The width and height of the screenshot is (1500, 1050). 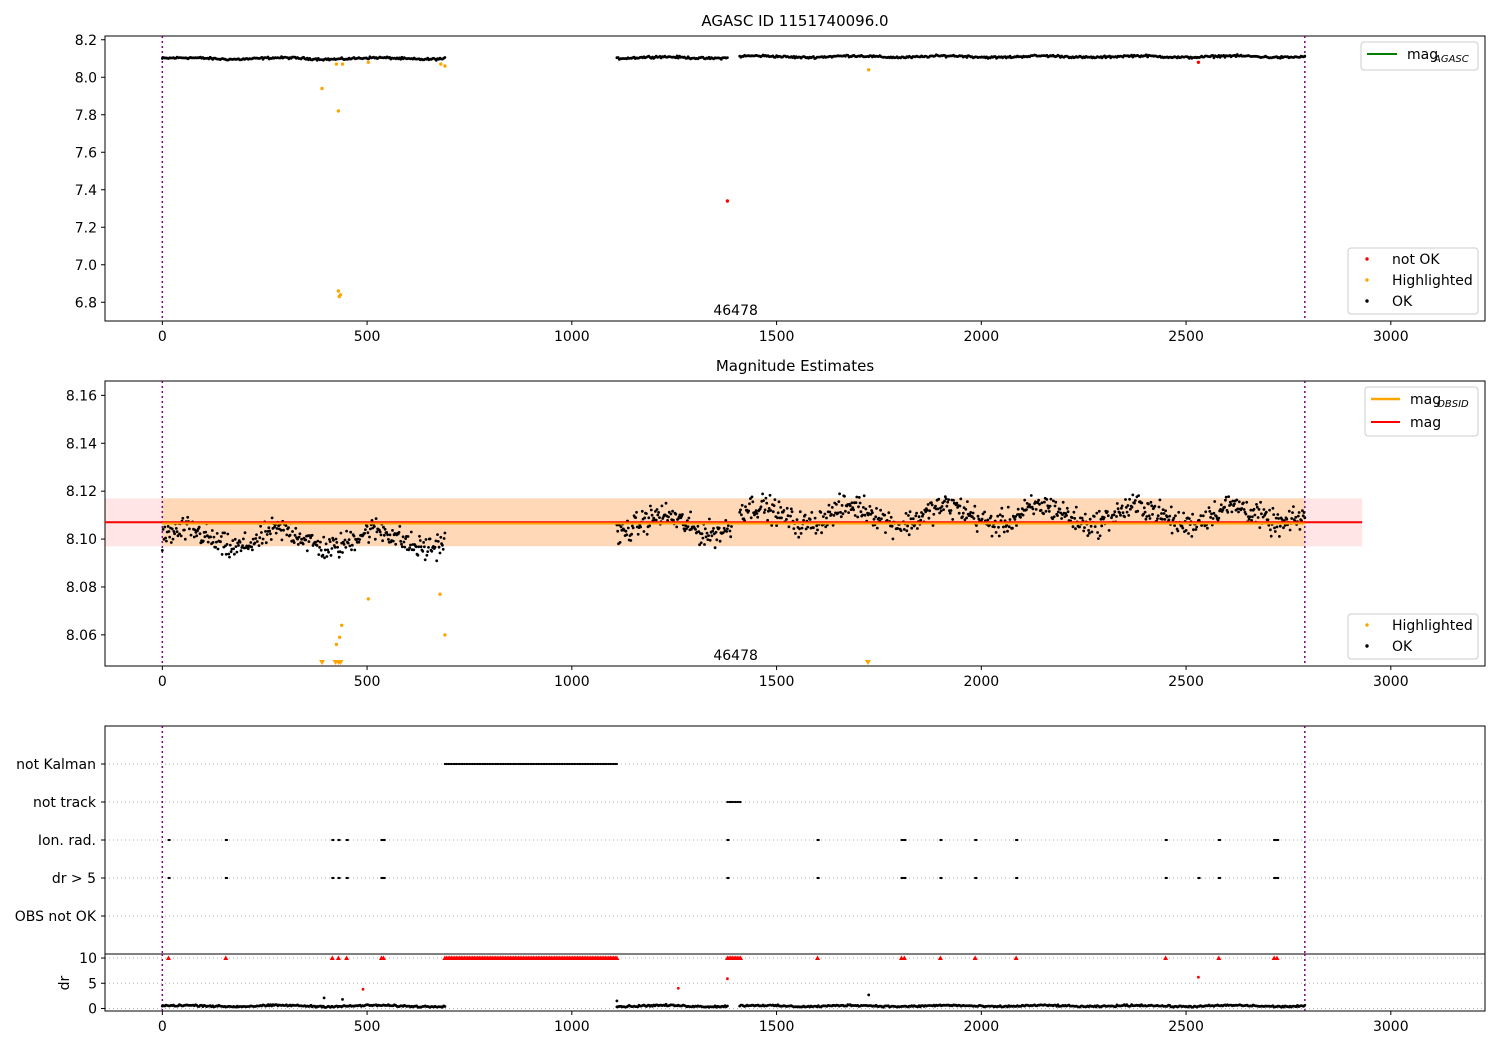 What do you see at coordinates (86, 228) in the screenshot?
I see `y-tick-label: 7.2` at bounding box center [86, 228].